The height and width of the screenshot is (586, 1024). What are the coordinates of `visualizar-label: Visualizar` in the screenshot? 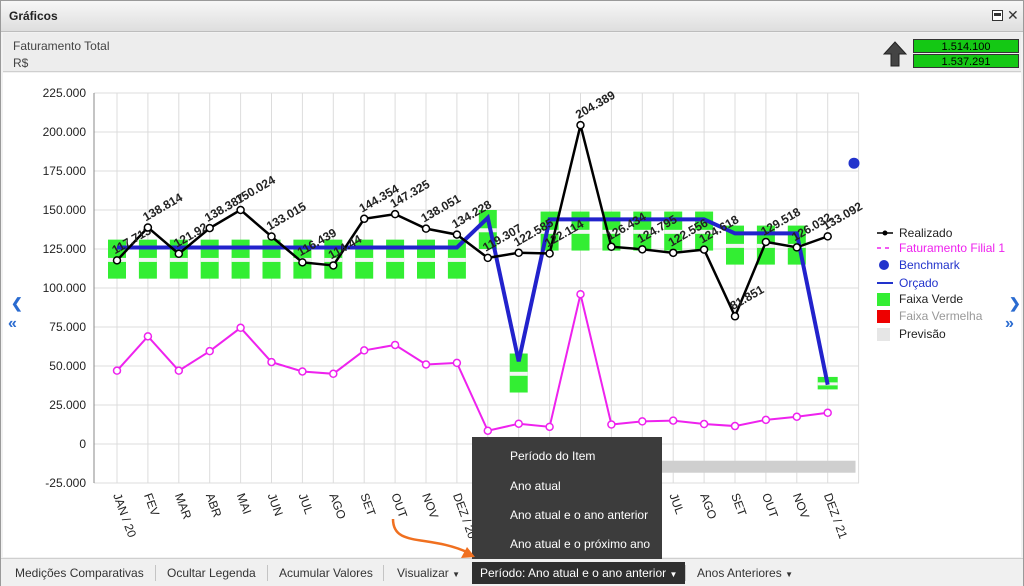 It's located at (423, 573).